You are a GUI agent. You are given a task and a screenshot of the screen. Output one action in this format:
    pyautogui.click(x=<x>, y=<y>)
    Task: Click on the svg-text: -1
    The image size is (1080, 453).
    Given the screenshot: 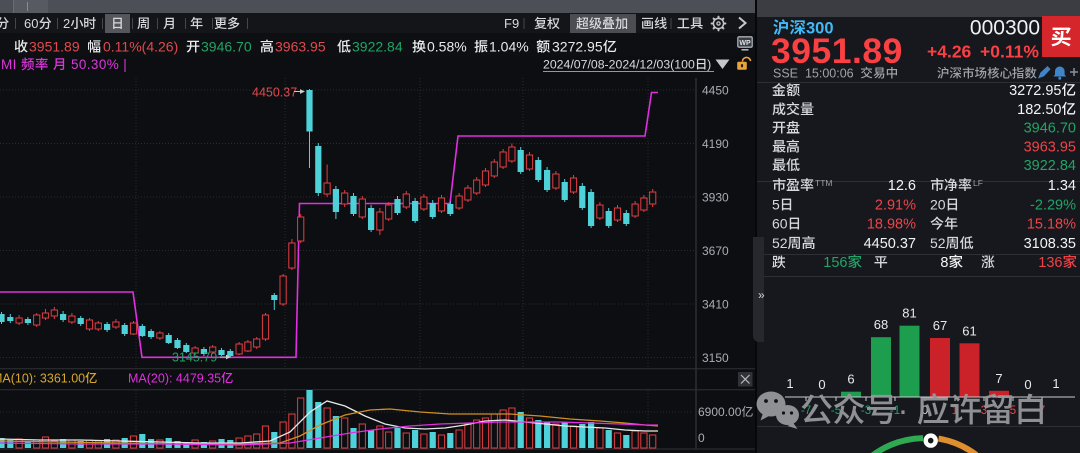 What is the action you would take?
    pyautogui.click(x=895, y=411)
    